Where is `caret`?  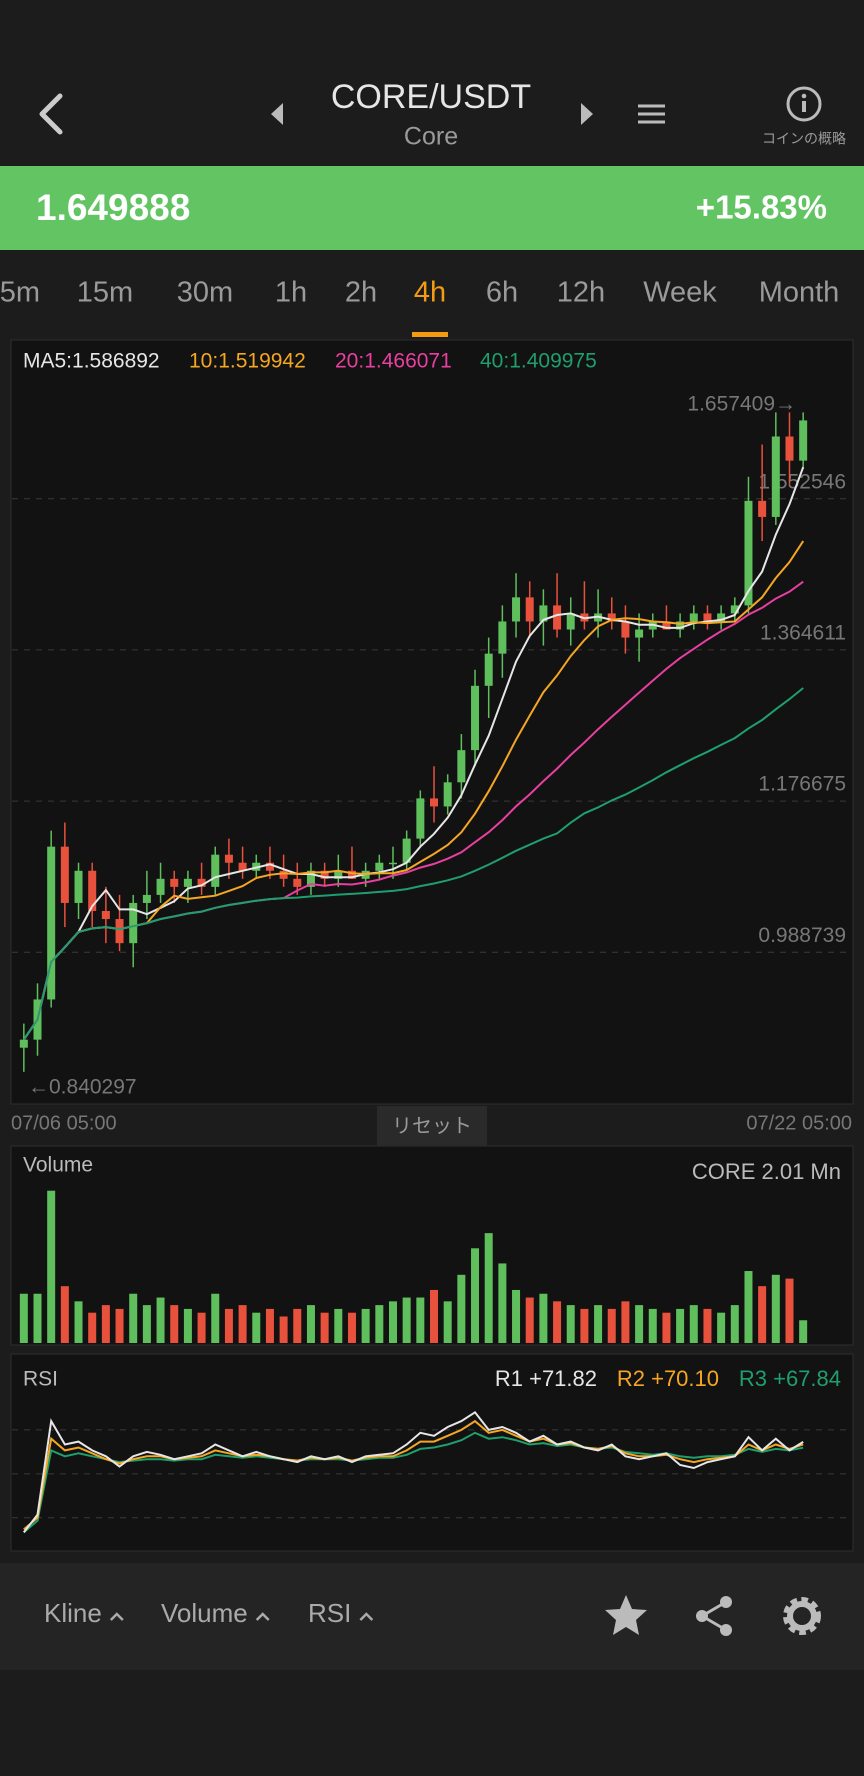
caret is located at coordinates (116, 1616).